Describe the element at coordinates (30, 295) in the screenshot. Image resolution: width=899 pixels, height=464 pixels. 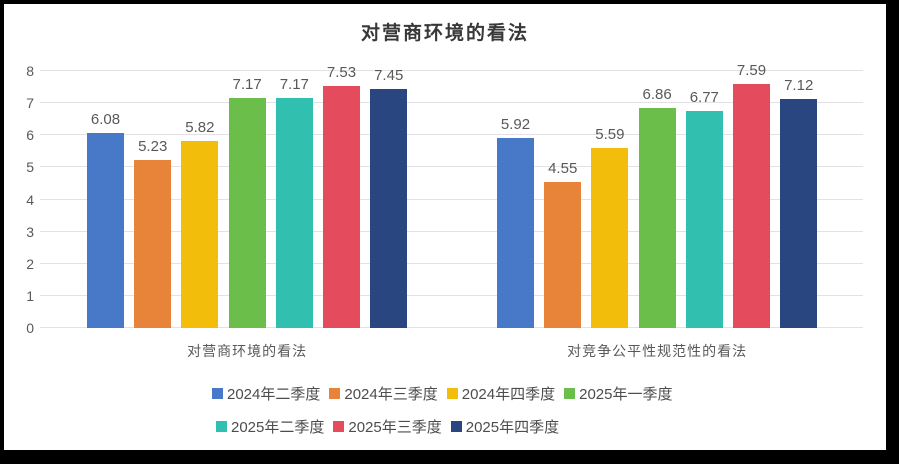
I see `y-tick-label-1: 1` at that location.